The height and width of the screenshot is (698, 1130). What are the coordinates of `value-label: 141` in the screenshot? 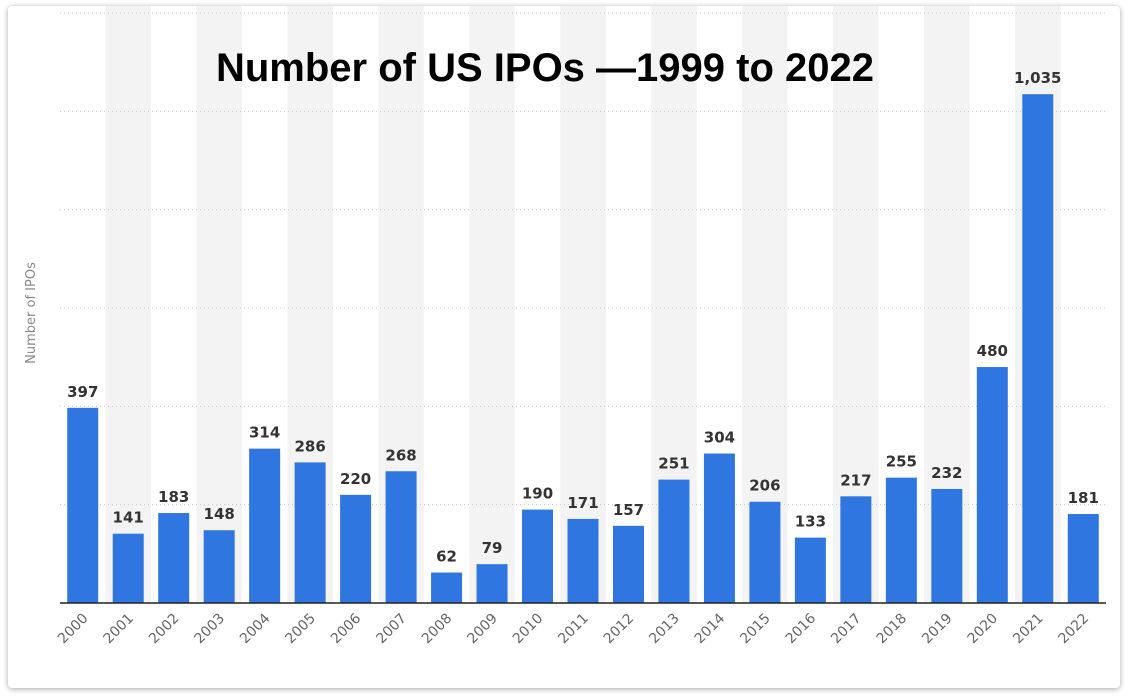 It's located at (128, 518).